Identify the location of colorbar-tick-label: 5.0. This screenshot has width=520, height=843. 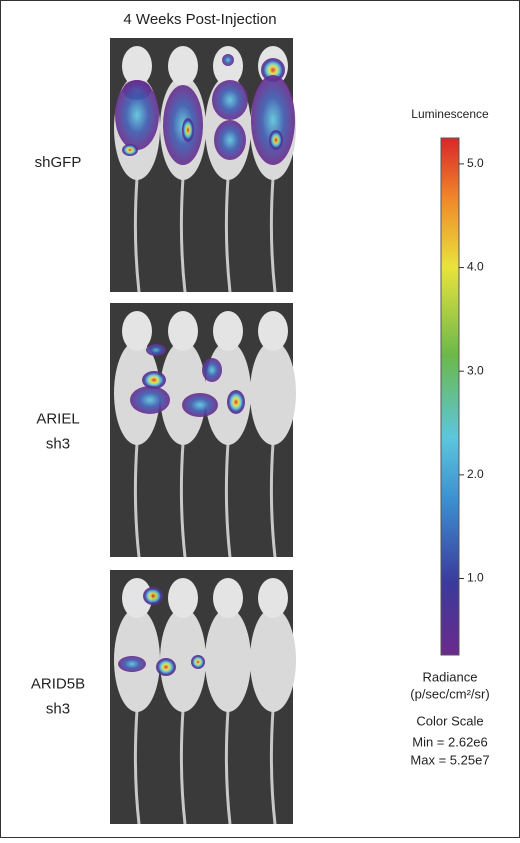
(475, 163).